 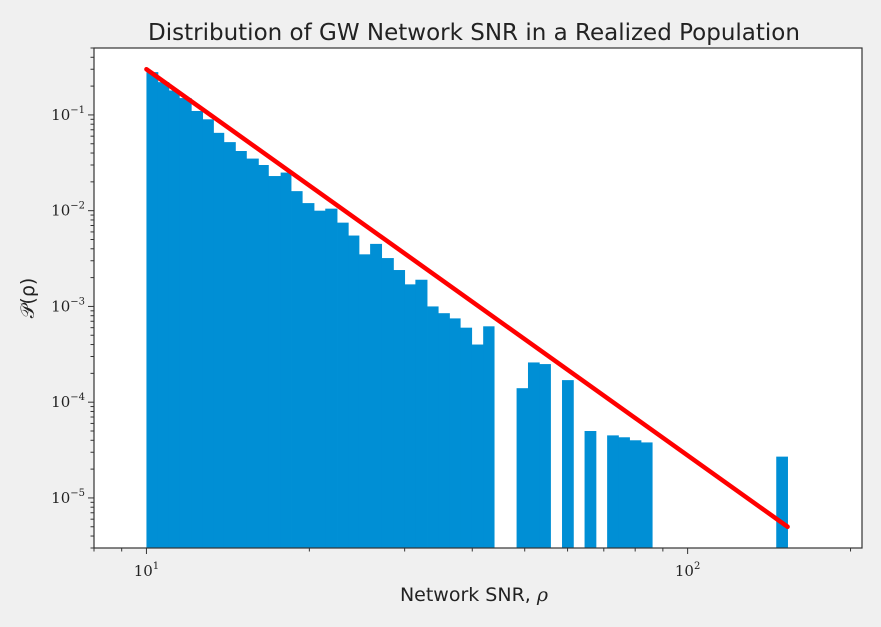 I want to click on x-axis-ticks: 10¹ 10², so click(x=472, y=564).